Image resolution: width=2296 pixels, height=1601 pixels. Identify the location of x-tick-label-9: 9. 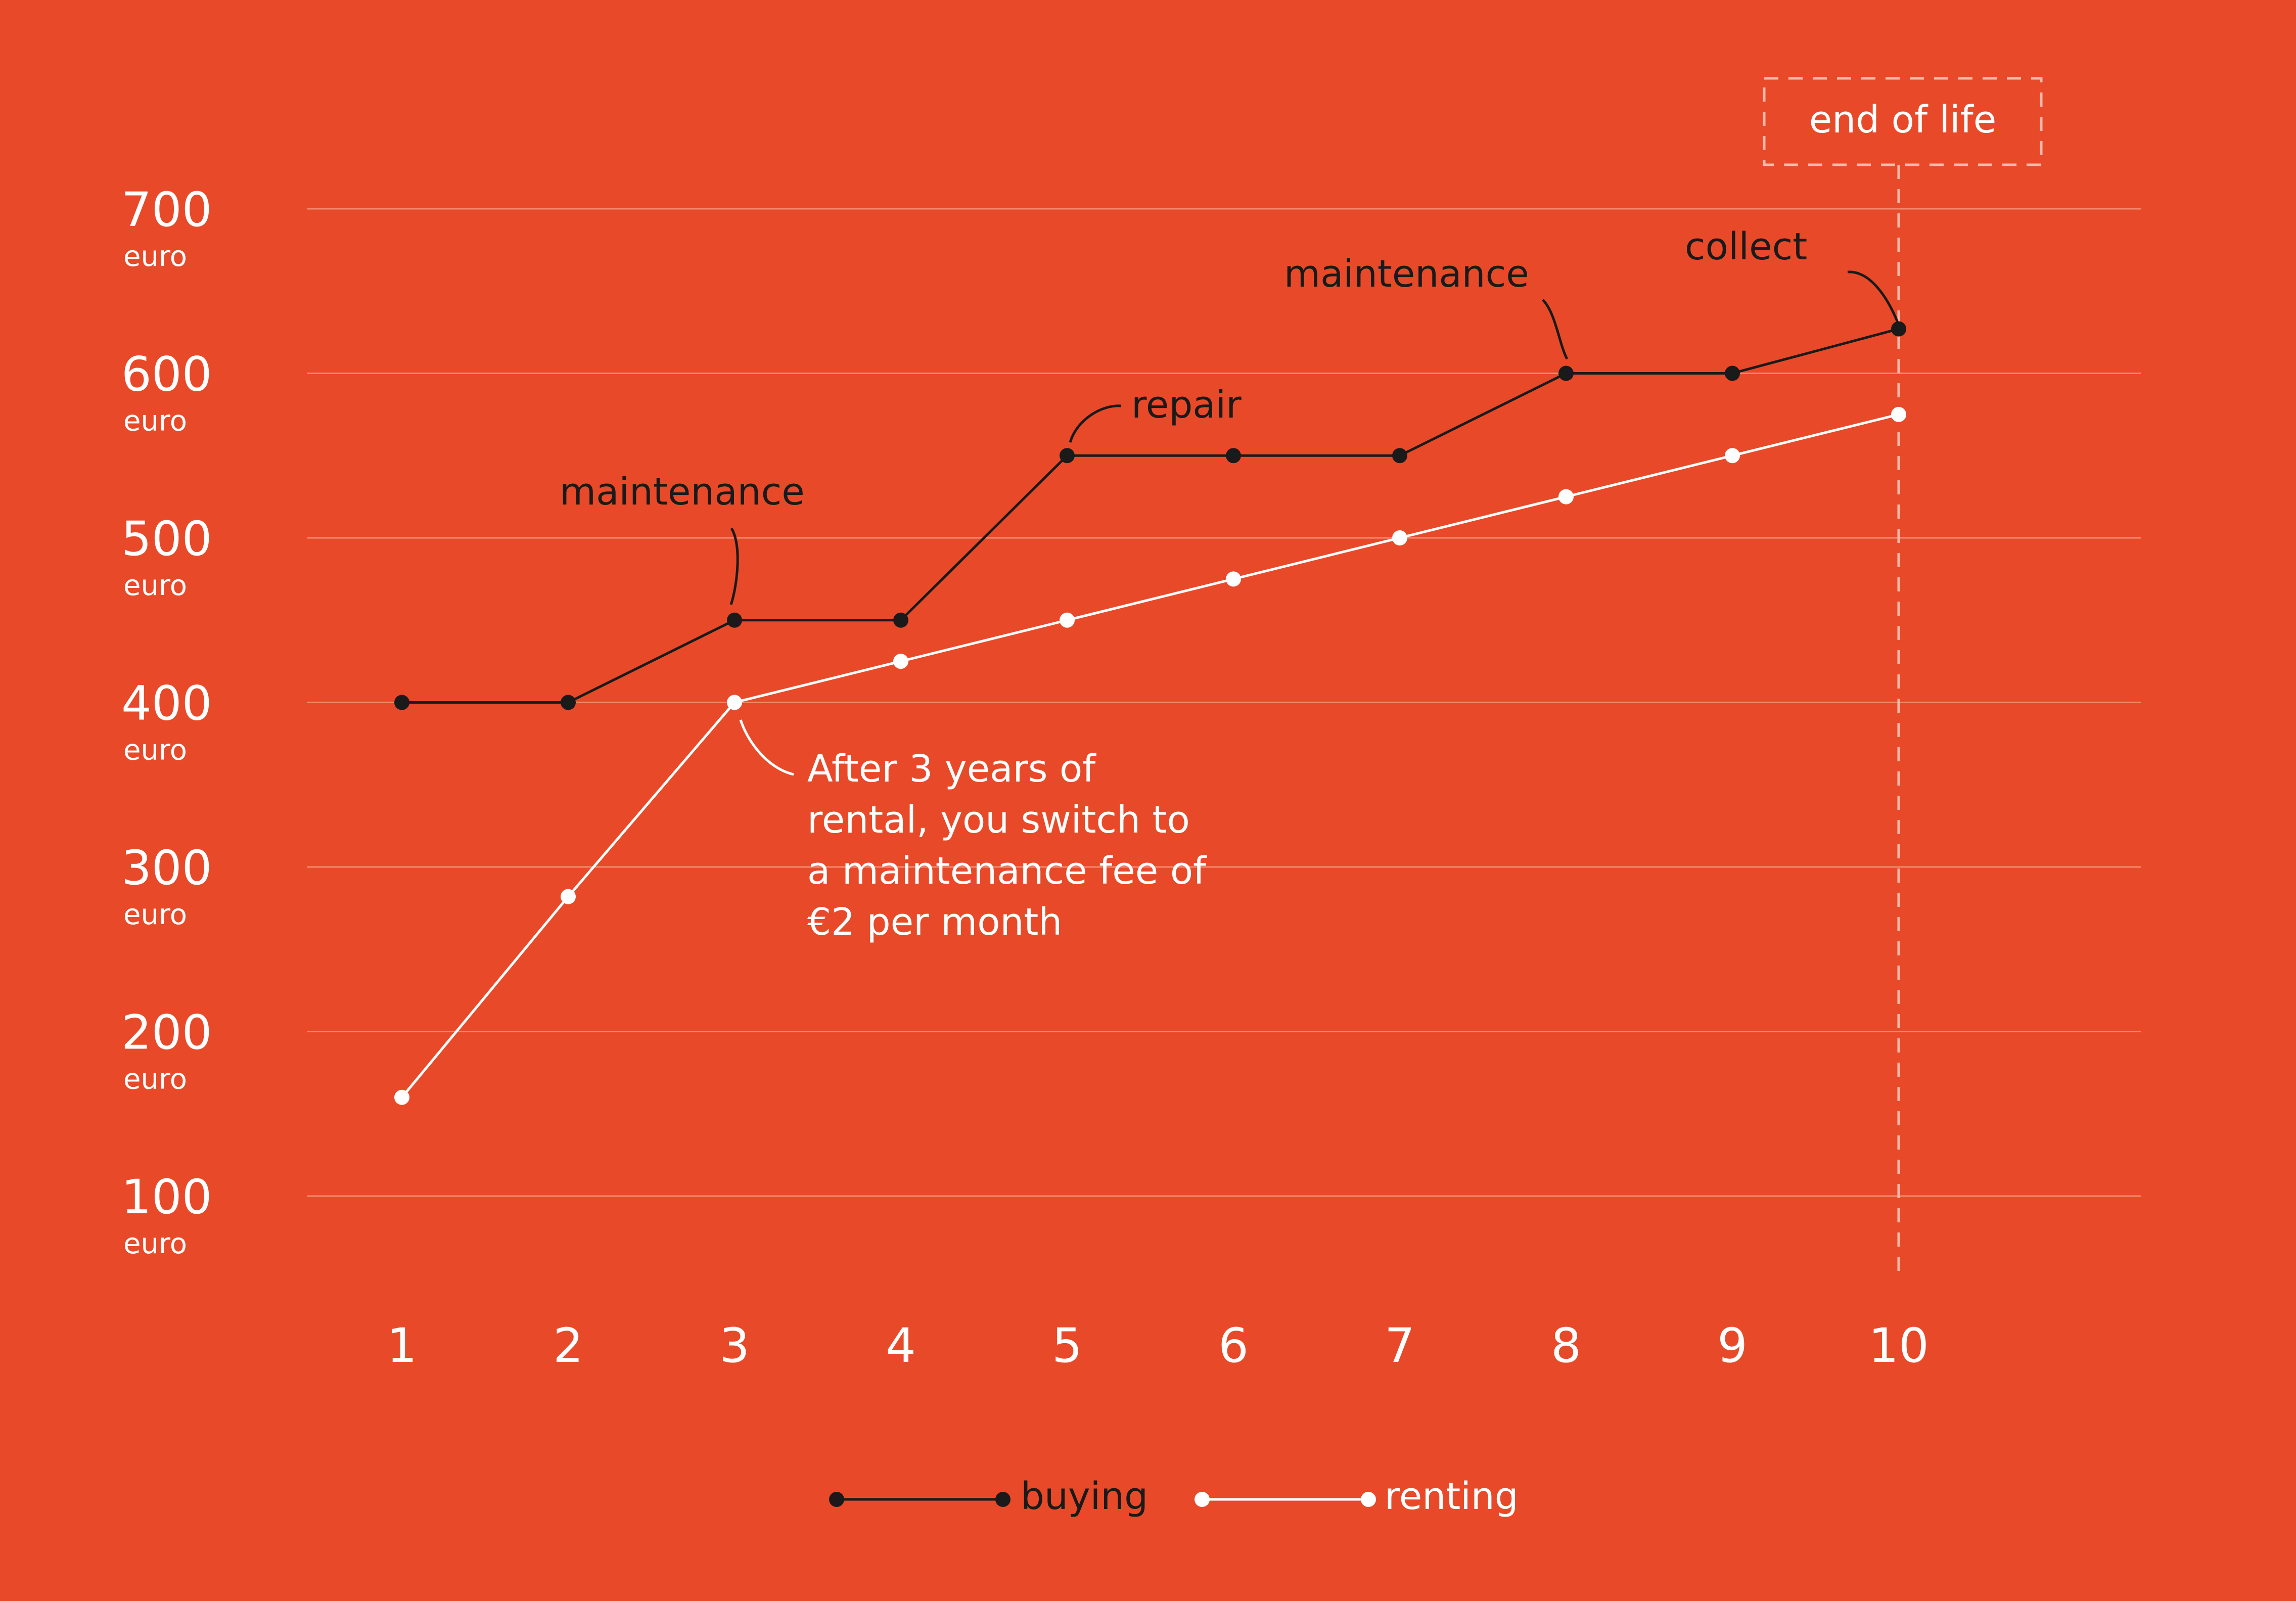
(1732, 1346).